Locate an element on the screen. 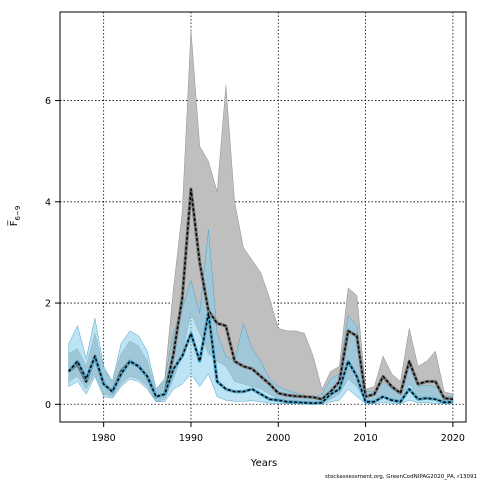 This screenshot has height=480, width=480. x-tick-label-2000: 2000 is located at coordinates (278, 438).